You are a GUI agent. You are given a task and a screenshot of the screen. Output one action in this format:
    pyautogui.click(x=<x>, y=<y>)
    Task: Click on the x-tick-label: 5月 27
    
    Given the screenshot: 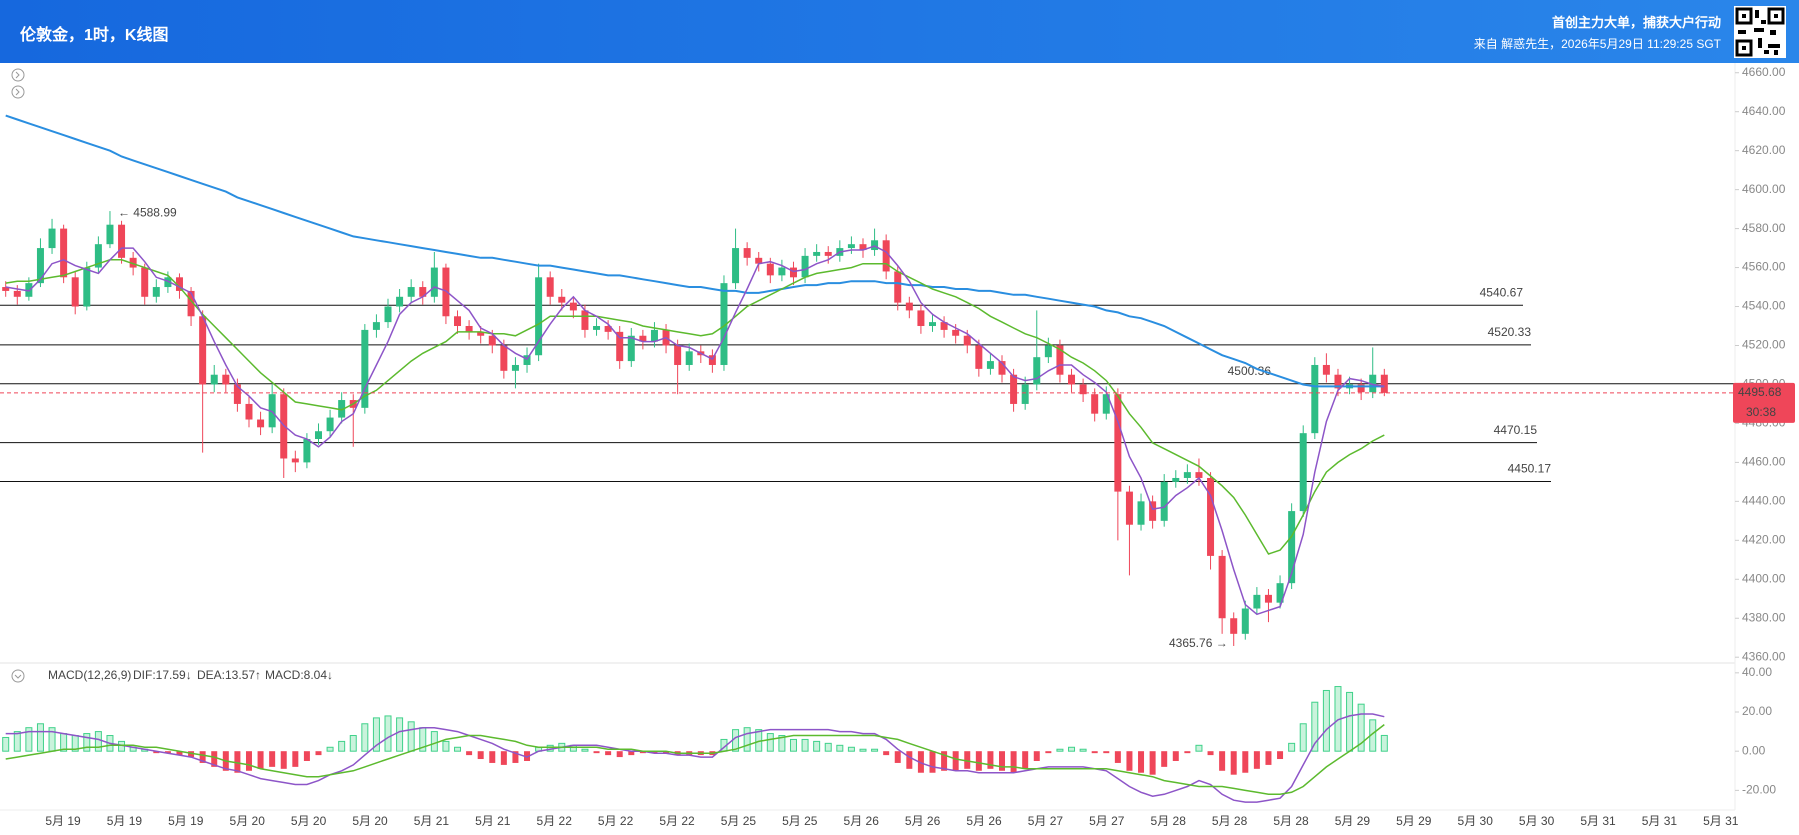 What is the action you would take?
    pyautogui.click(x=1107, y=821)
    